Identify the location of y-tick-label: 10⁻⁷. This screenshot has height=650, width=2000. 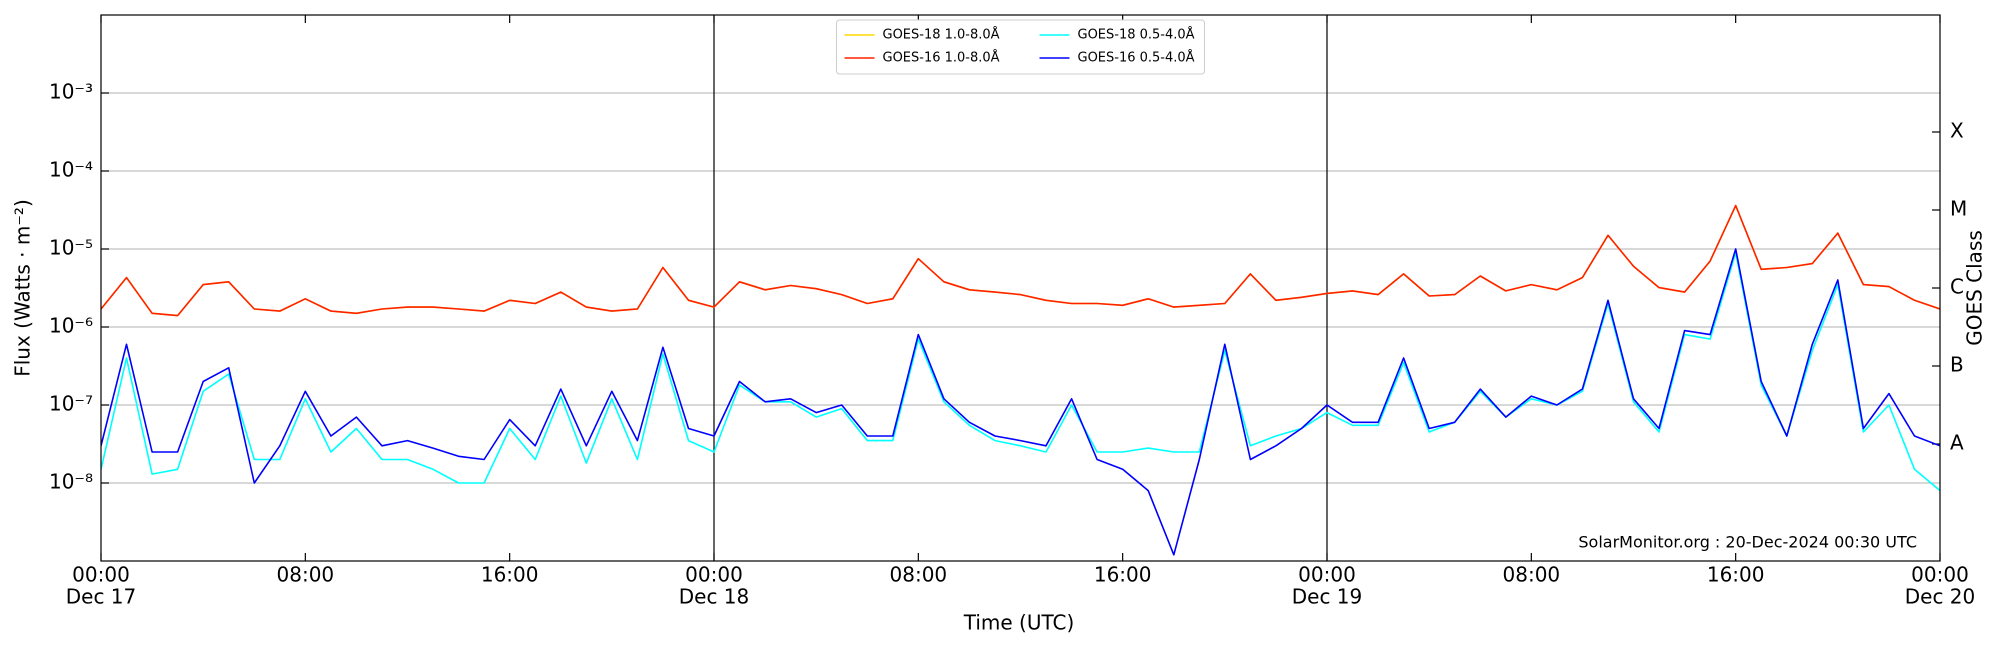
(71, 404).